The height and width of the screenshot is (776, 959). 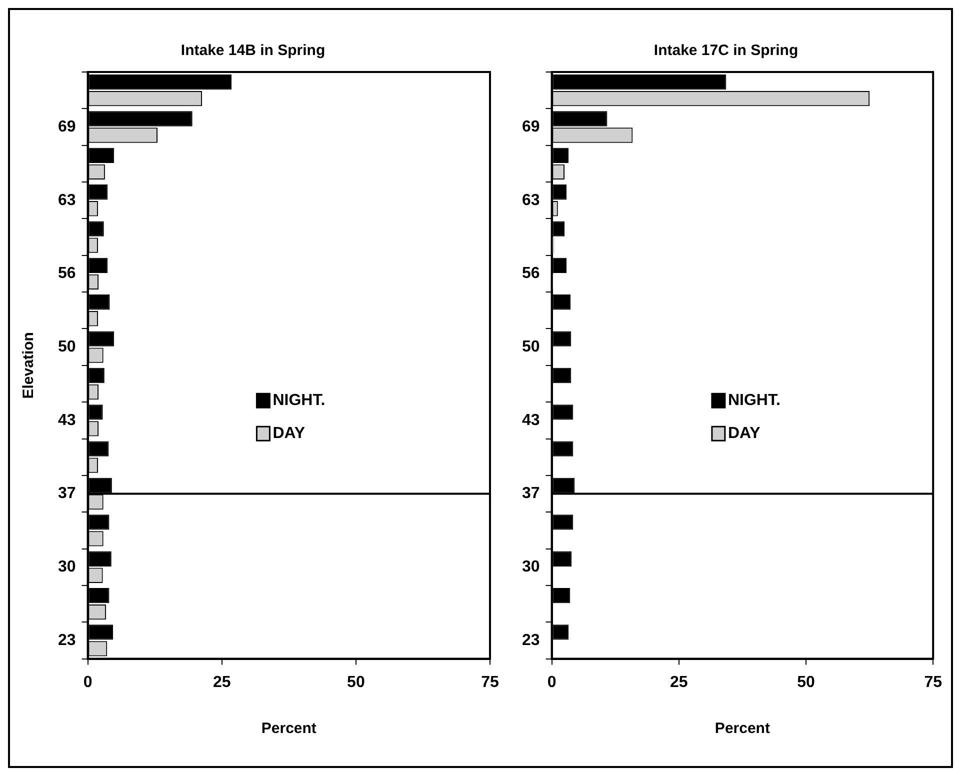 I want to click on chart-title: Intake 17C in Spring, so click(x=726, y=51).